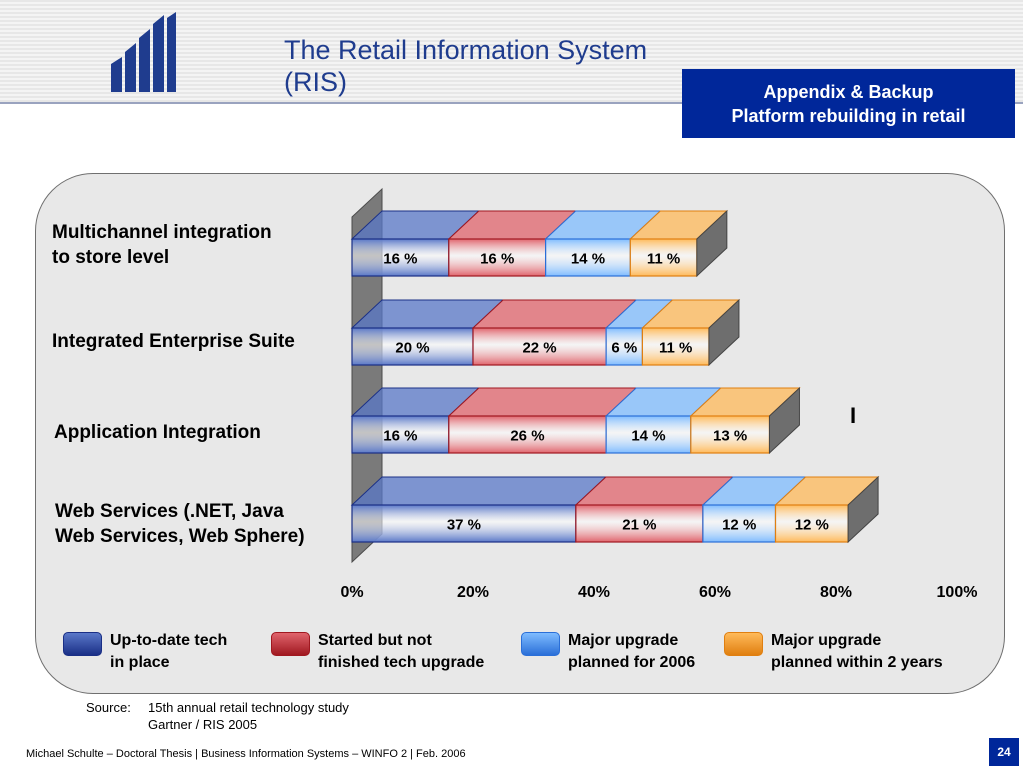 This screenshot has width=1023, height=767. I want to click on x-tick-label: 80%, so click(836, 592).